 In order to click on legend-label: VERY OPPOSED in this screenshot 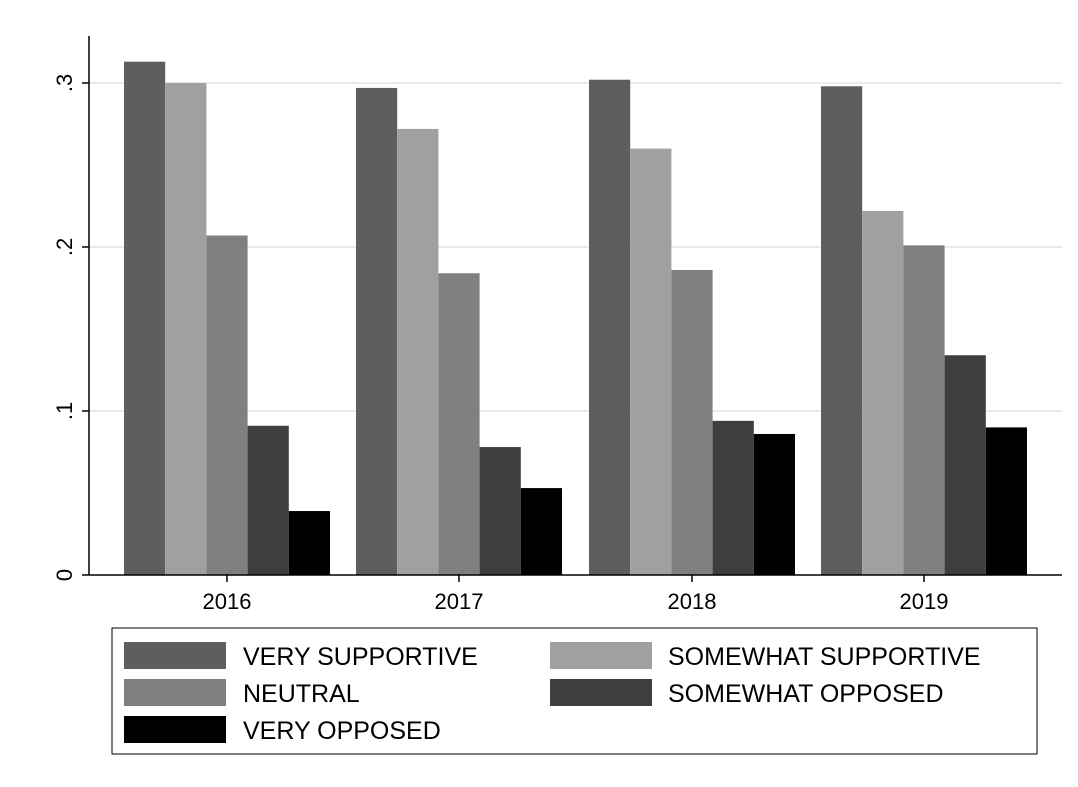, I will do `click(342, 731)`.